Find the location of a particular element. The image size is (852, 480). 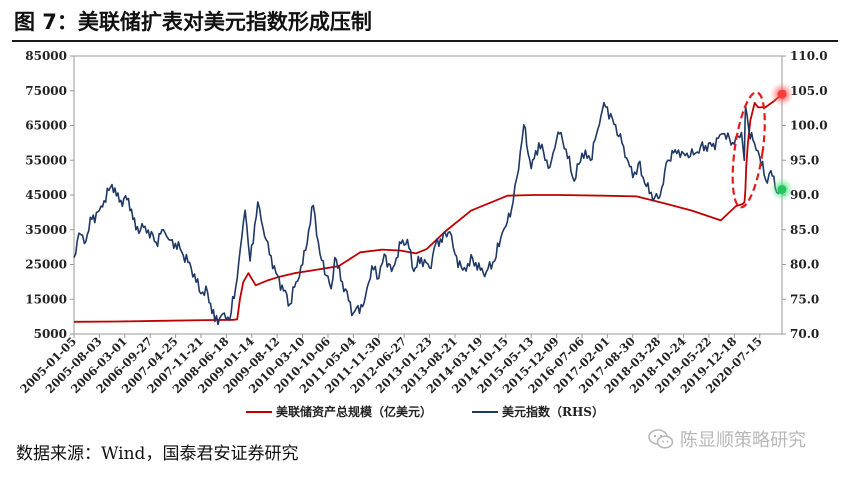

y-right-tick-label: 80.0 is located at coordinates (804, 265).